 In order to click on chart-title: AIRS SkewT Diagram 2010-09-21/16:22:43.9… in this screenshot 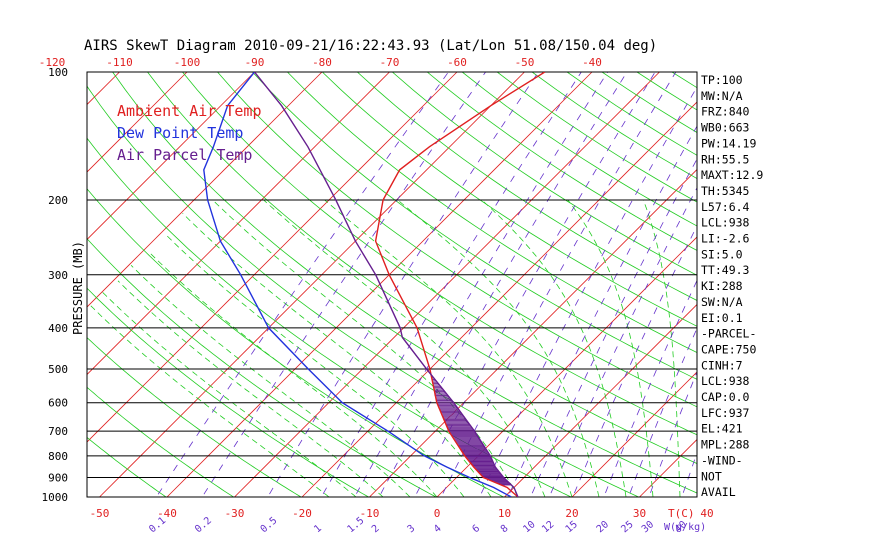, I will do `click(370, 46)`.